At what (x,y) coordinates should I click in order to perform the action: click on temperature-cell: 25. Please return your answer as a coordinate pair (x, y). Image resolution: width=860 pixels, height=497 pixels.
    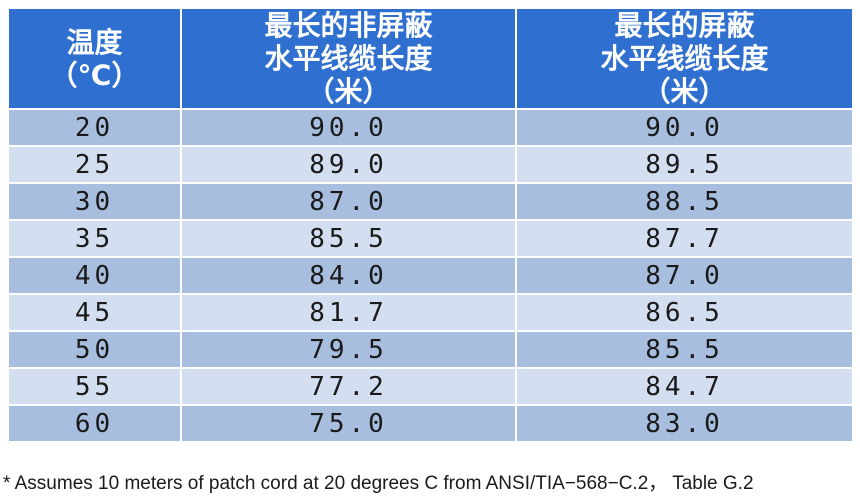
    Looking at the image, I should click on (95, 165).